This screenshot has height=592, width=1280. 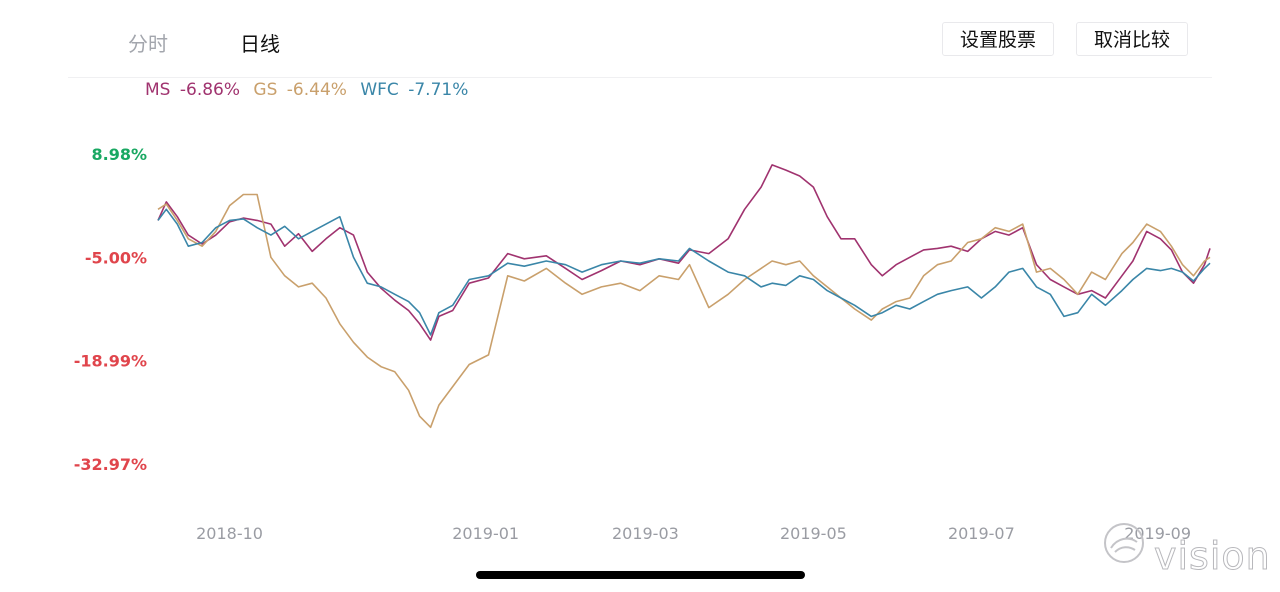 I want to click on chart-legend: MS -6.86% GS -6.44% WFC -7.71%, so click(x=310, y=90).